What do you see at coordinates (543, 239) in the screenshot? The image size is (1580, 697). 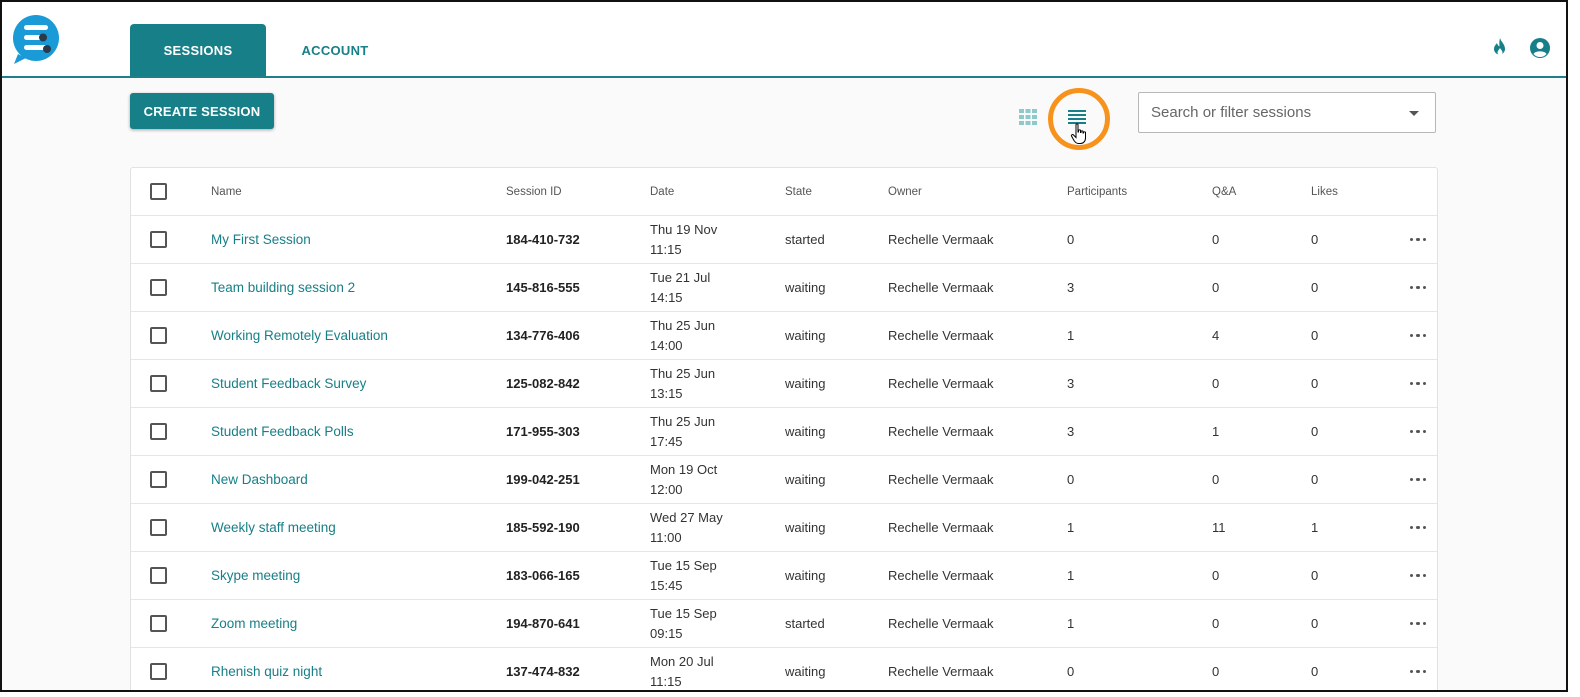 I see `session-id: 184-410-732` at bounding box center [543, 239].